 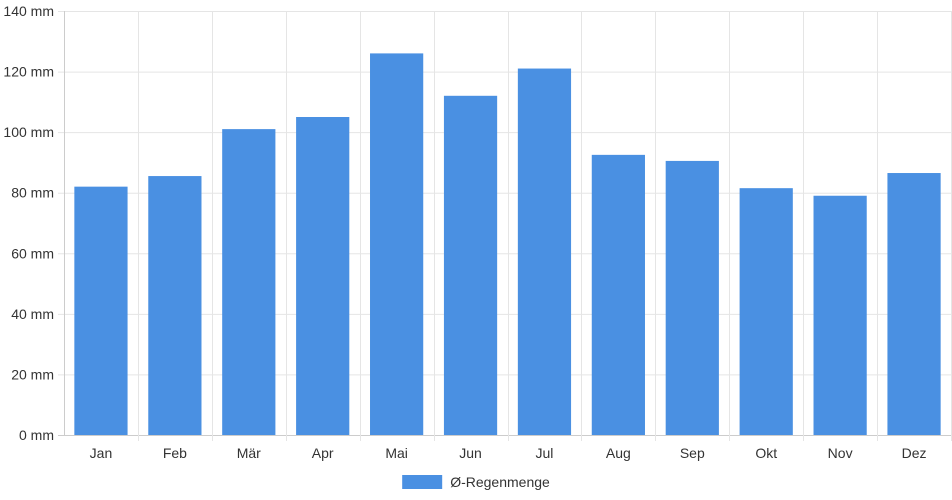 I want to click on y-tick-label: 60 mm, so click(x=32, y=253).